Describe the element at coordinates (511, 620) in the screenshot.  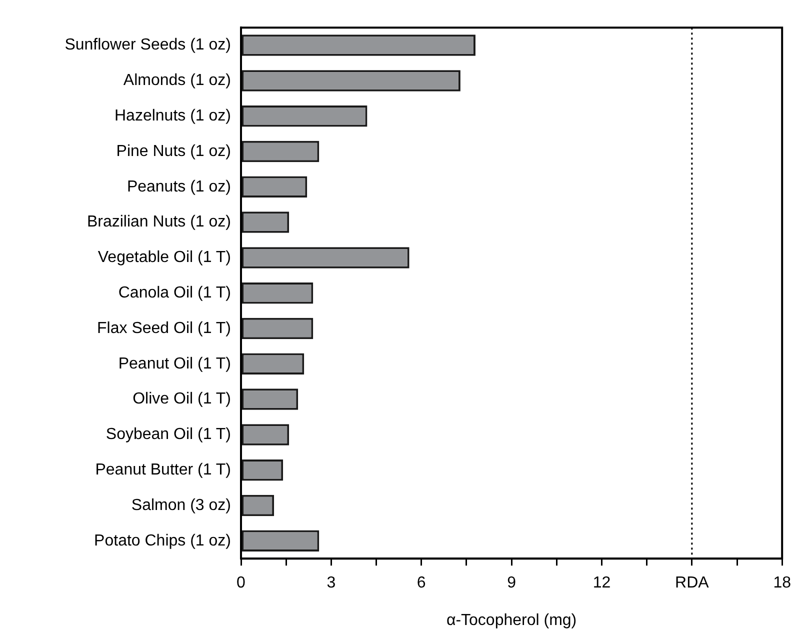
I see `x-axis-title: α-Tocopherol (mg)` at that location.